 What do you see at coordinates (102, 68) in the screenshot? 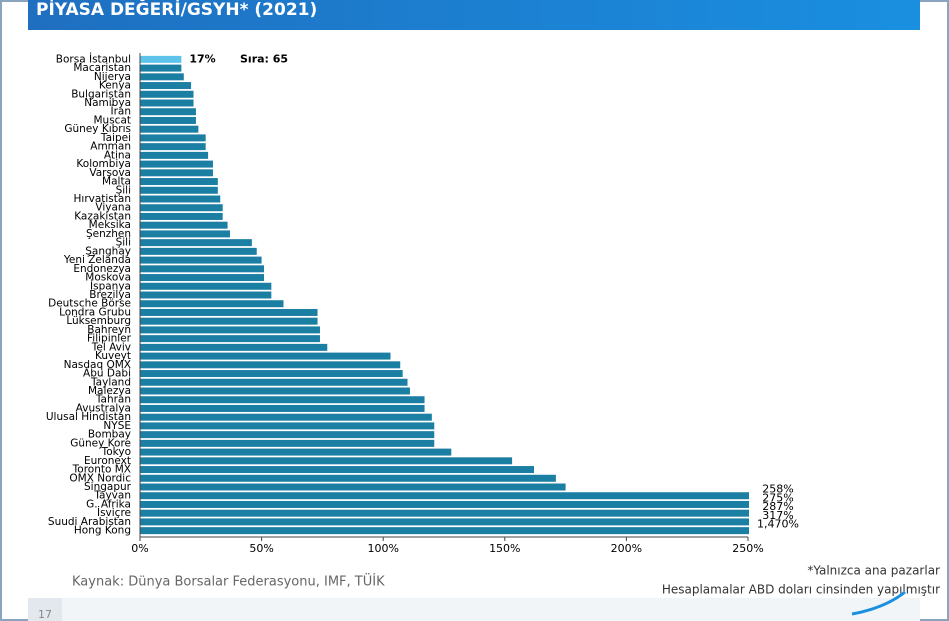
I see `y-tick-label: Macaristan` at bounding box center [102, 68].